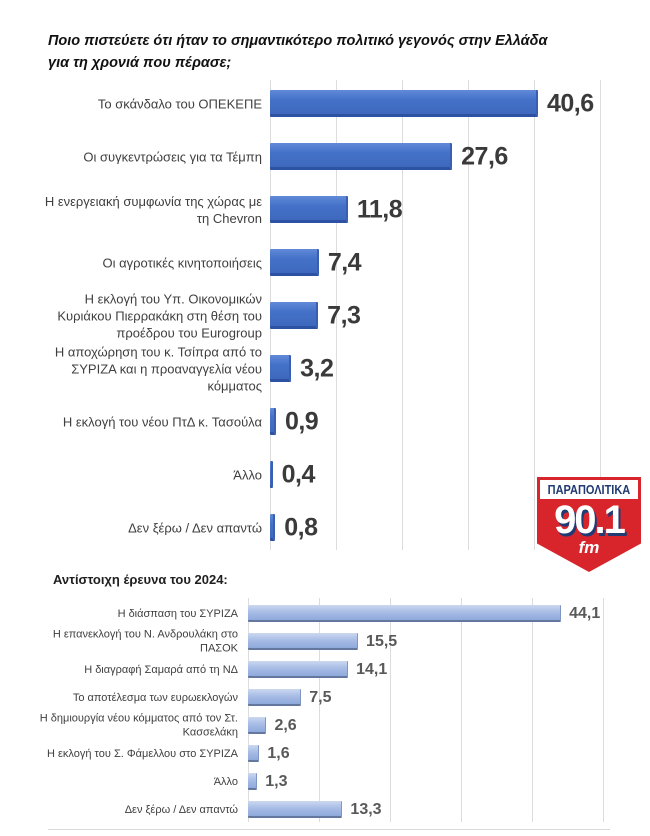 Image resolution: width=650 pixels, height=836 pixels. Describe the element at coordinates (366, 809) in the screenshot. I see `value-label: 13,3` at that location.